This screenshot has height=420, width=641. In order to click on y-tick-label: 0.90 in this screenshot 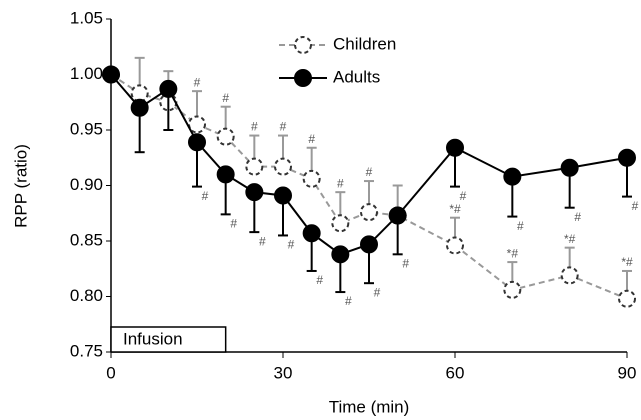, I will do `click(86, 184)`.